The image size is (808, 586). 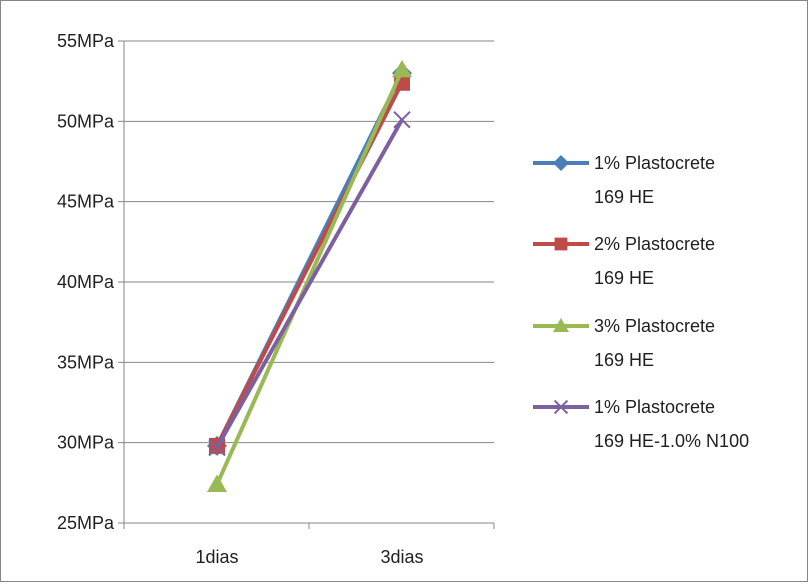 I want to click on legend-label-line: 2% Plastocrete, so click(x=654, y=244).